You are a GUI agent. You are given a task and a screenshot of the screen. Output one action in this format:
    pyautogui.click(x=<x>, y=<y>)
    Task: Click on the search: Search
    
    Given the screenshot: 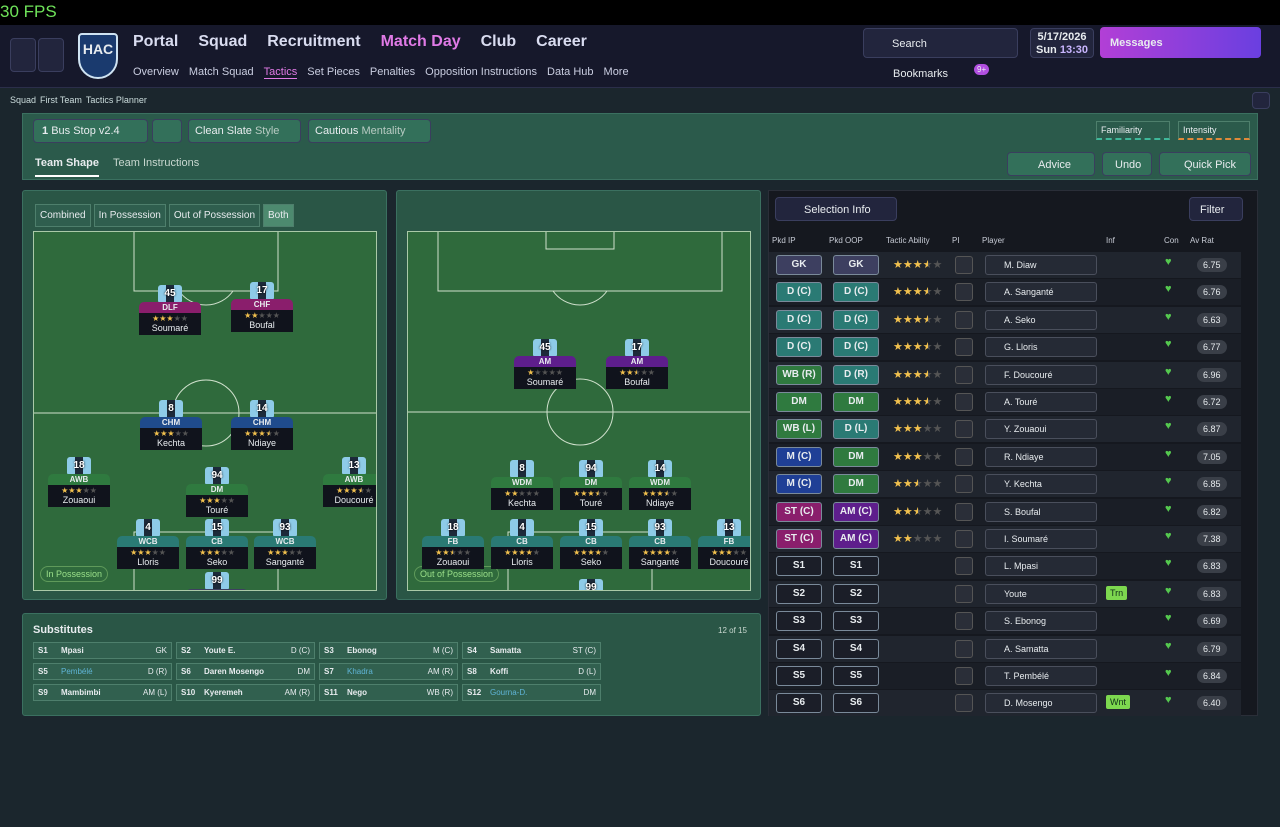 What is the action you would take?
    pyautogui.click(x=909, y=44)
    